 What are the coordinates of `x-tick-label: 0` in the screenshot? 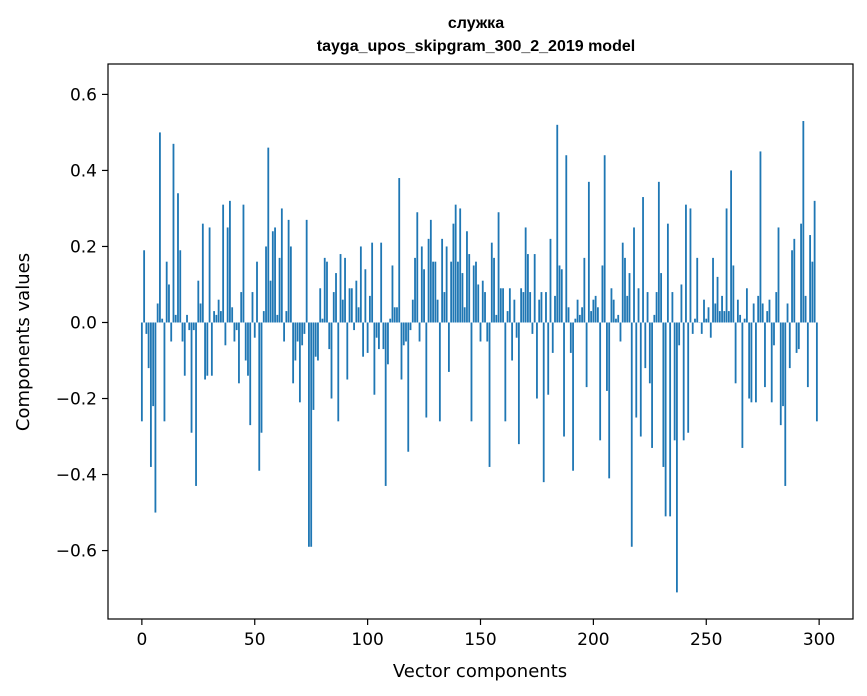 It's located at (141, 640).